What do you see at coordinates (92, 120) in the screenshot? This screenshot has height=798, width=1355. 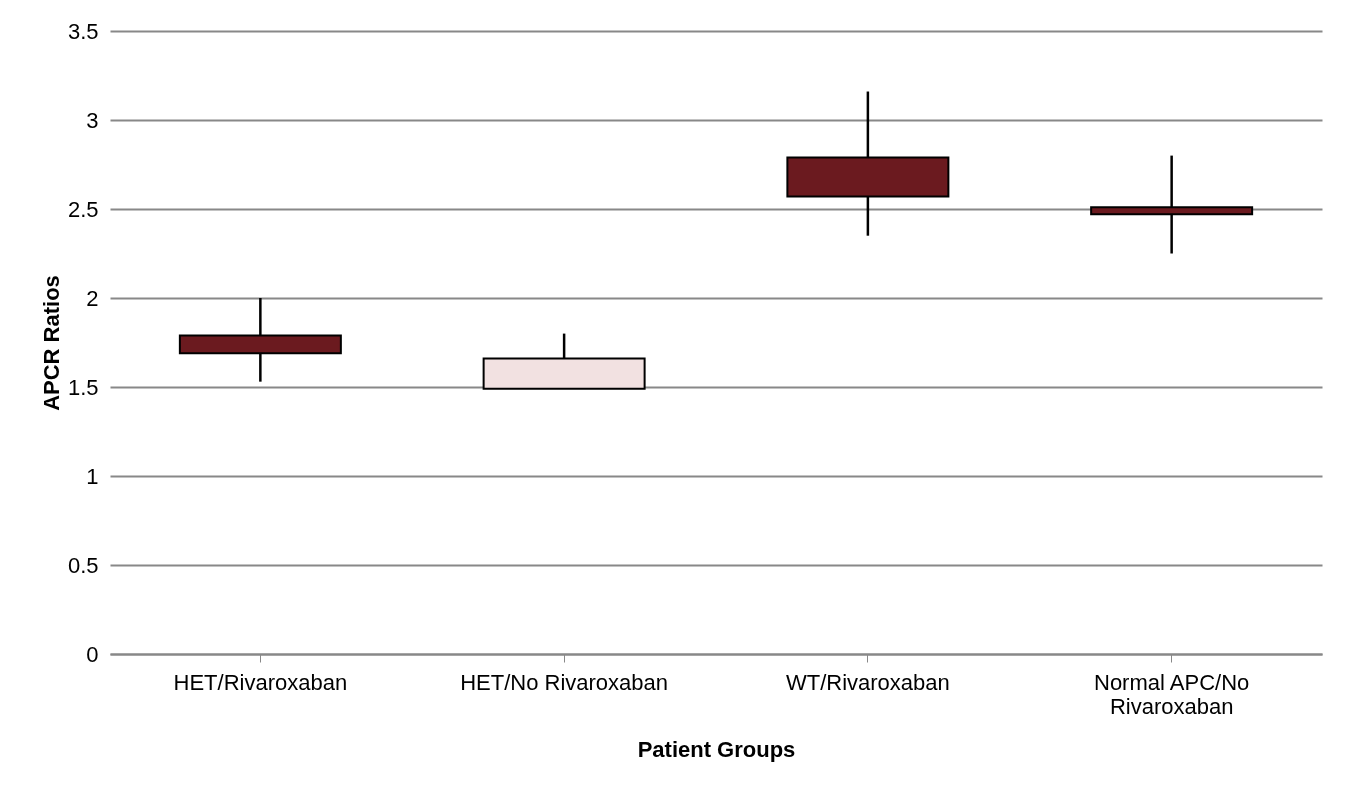 I see `y-tick-label: 3` at bounding box center [92, 120].